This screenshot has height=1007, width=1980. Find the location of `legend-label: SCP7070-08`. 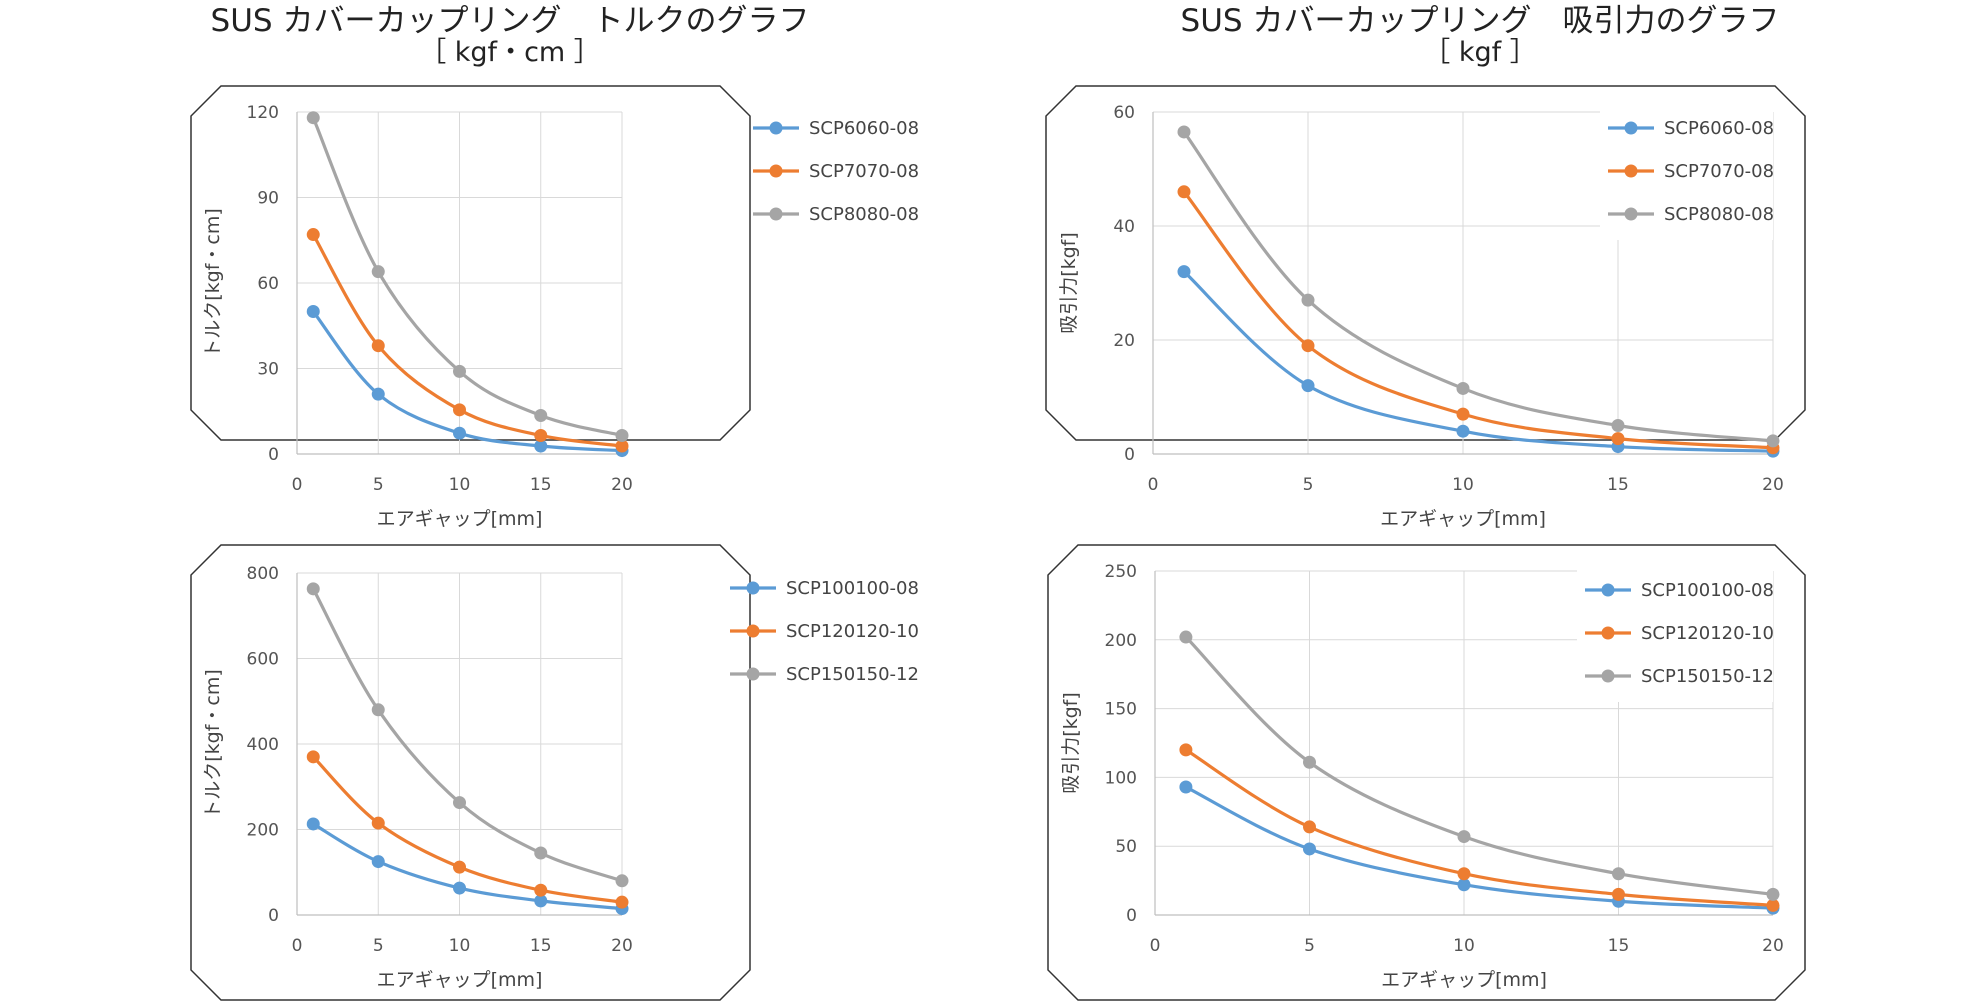

legend-label: SCP7070-08 is located at coordinates (864, 171).